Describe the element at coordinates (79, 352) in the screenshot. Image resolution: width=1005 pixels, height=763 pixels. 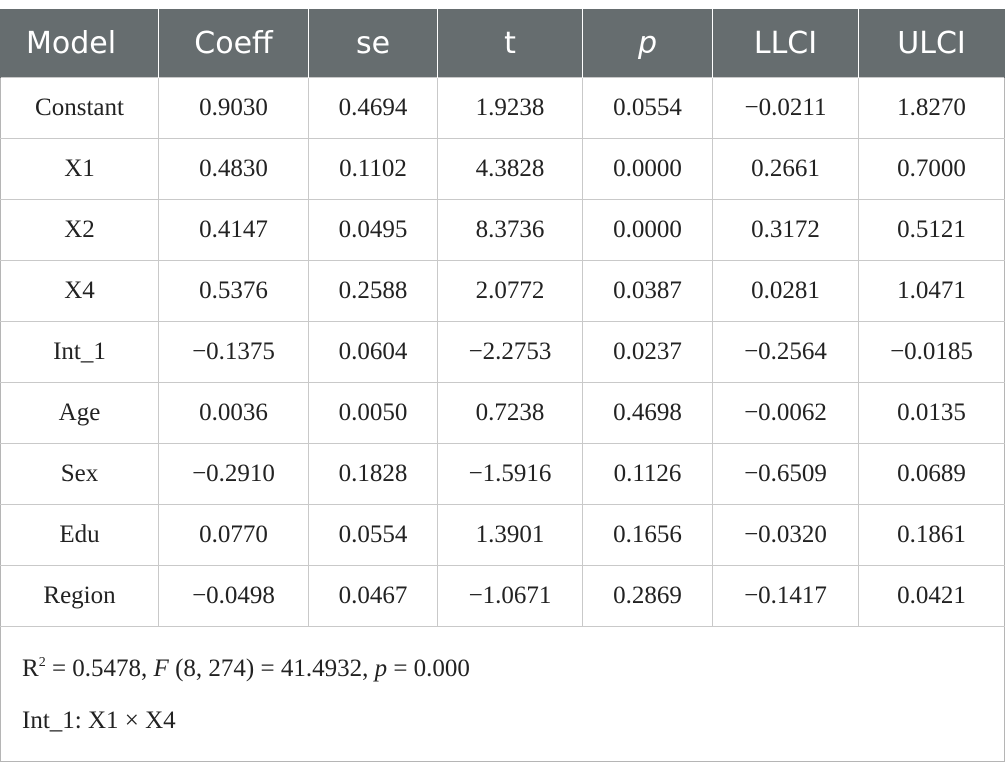
I see `cell-model: Int_1` at that location.